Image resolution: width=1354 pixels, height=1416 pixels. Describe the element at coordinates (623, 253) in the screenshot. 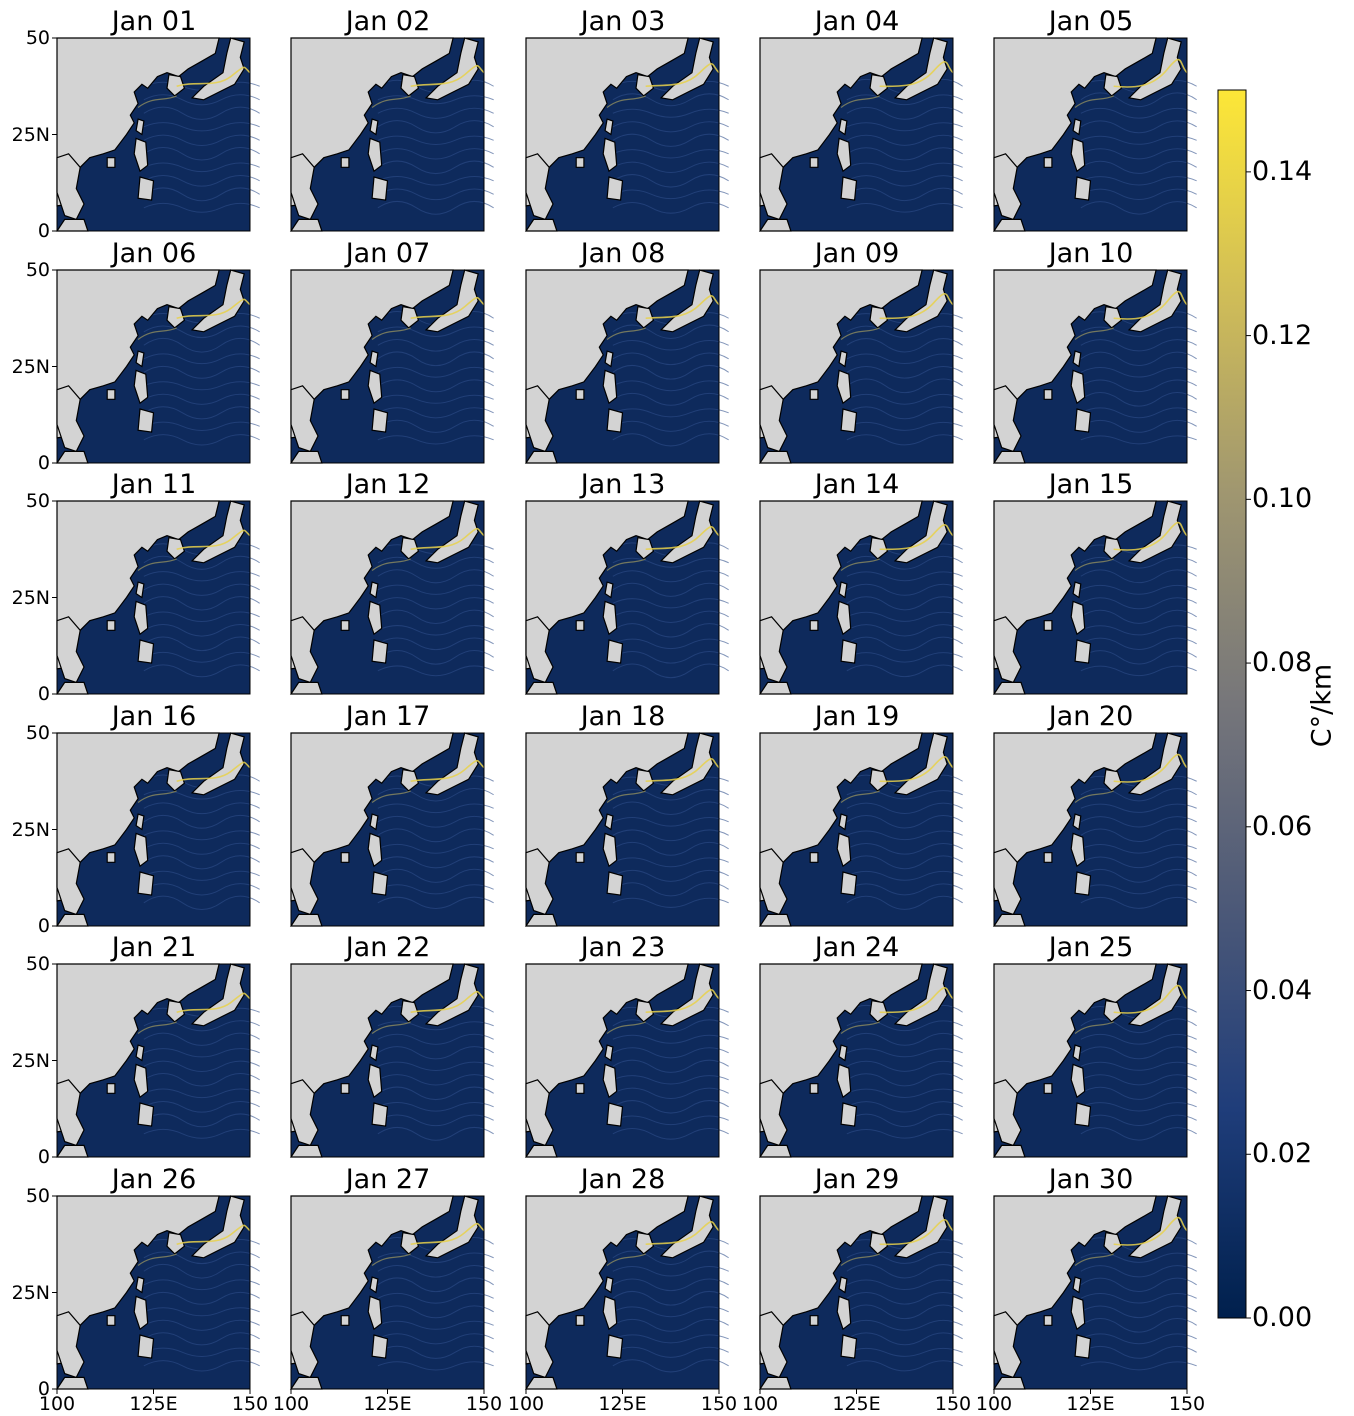

I see `panel-title: Jan 08` at that location.